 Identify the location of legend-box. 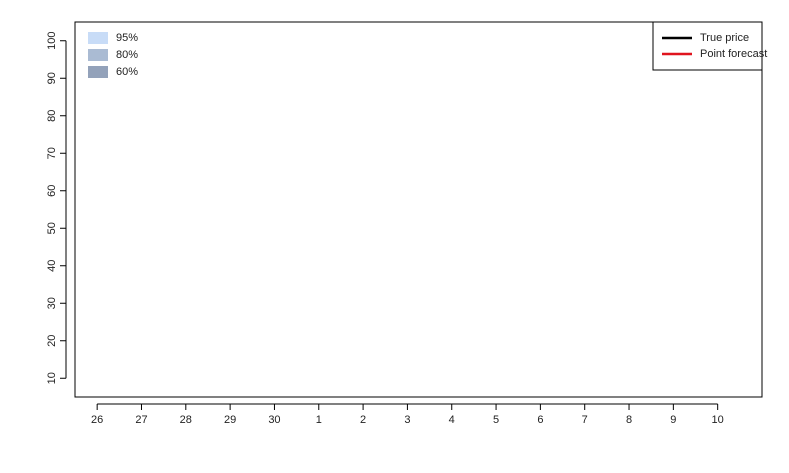
(707, 46).